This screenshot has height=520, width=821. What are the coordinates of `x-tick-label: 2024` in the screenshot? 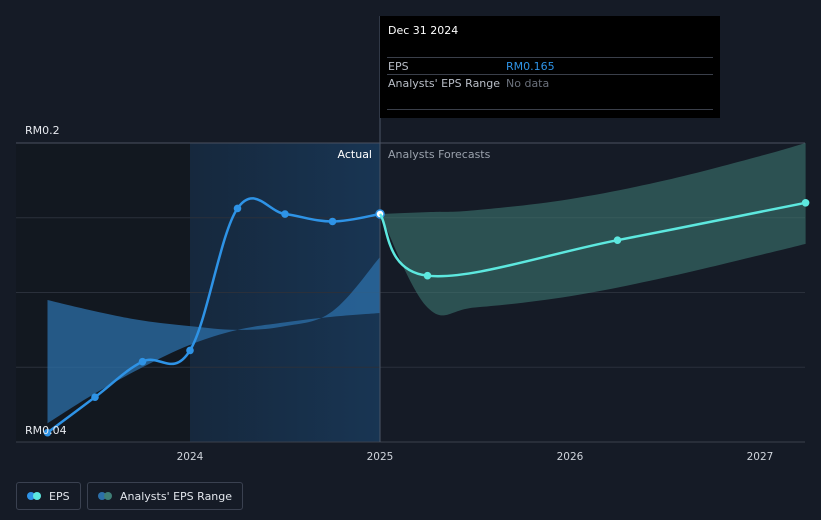 It's located at (190, 457).